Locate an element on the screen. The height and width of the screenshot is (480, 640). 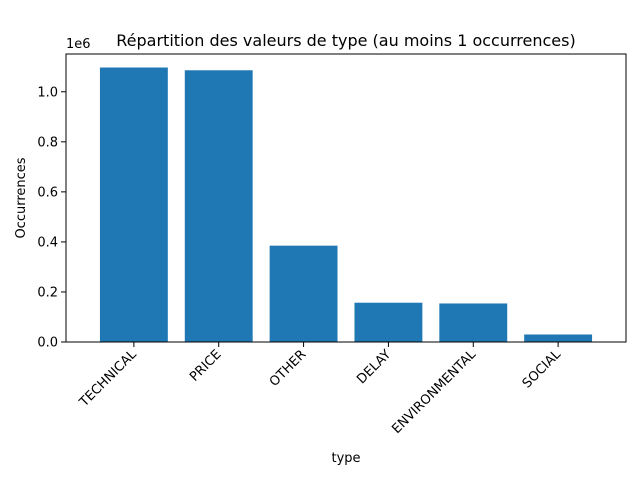
y-tick-label: 0.0 is located at coordinates (47, 343).